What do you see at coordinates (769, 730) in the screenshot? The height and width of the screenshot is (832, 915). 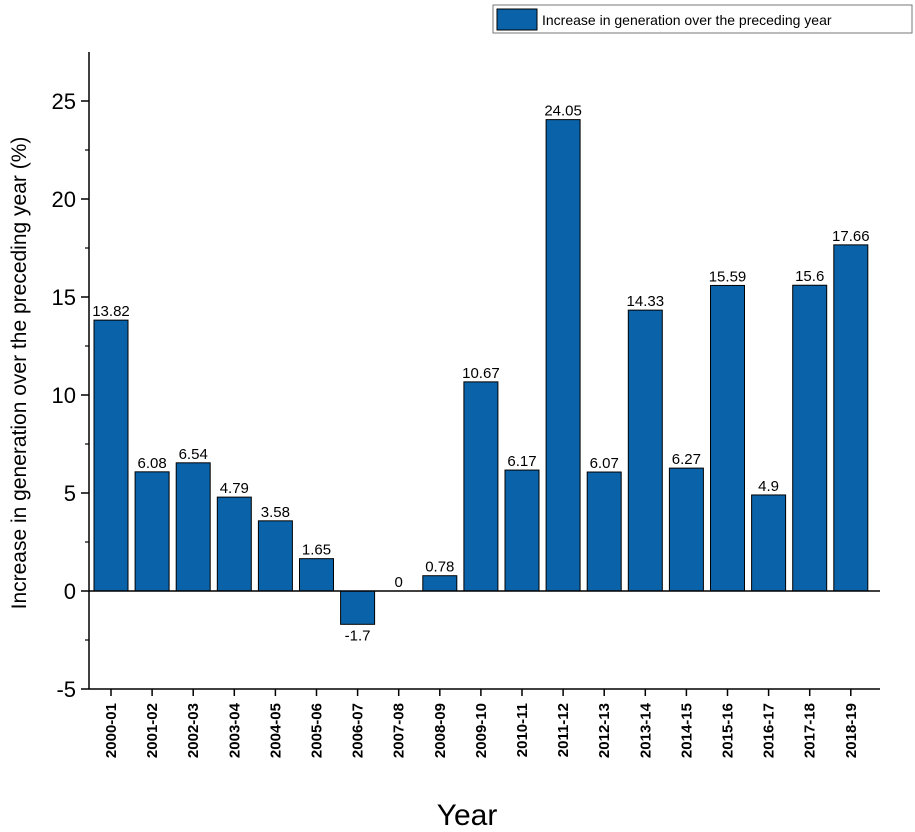 I see `x-tick-label-2016-17: 2016-17` at bounding box center [769, 730].